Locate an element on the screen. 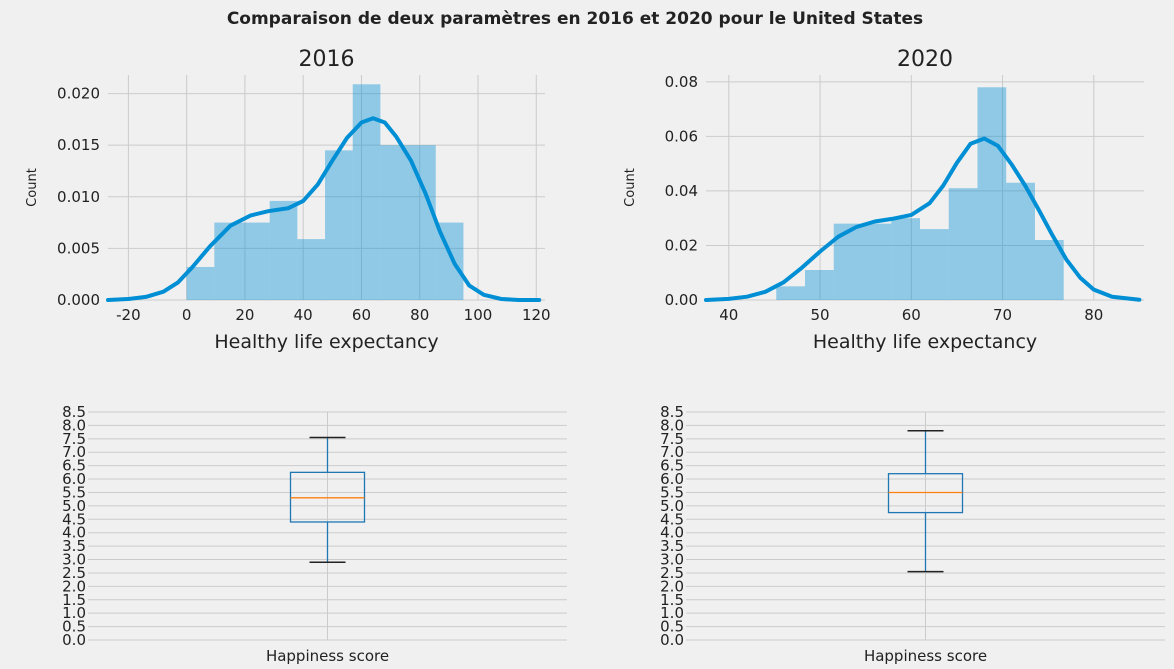 This screenshot has height=669, width=1174. y-tick-label: 0.04 is located at coordinates (681, 191).